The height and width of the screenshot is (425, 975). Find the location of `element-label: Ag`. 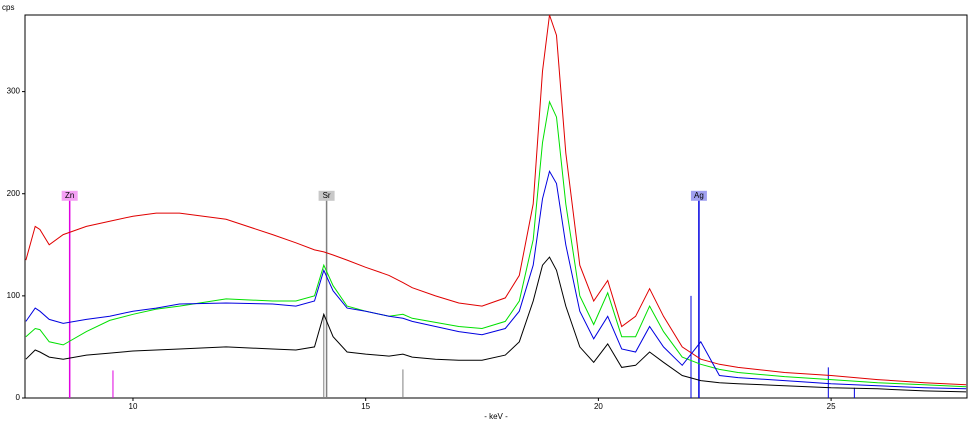

element-label: Ag is located at coordinates (699, 195).